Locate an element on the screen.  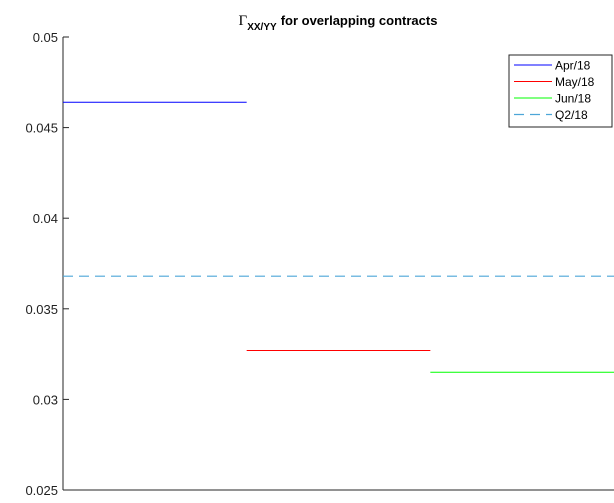
y-tick-label: 0.035 is located at coordinates (41, 309).